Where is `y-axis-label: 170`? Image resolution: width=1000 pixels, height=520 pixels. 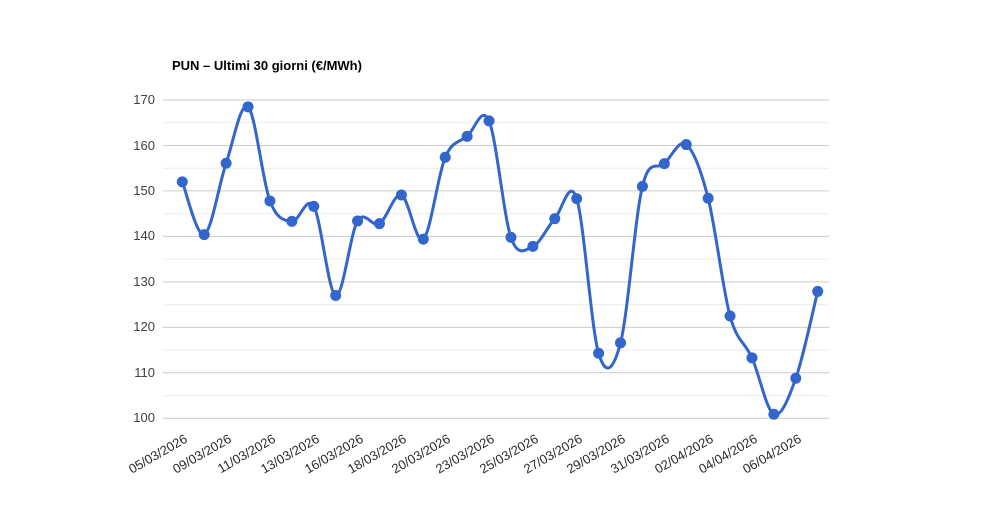
y-axis-label: 170 is located at coordinates (144, 99).